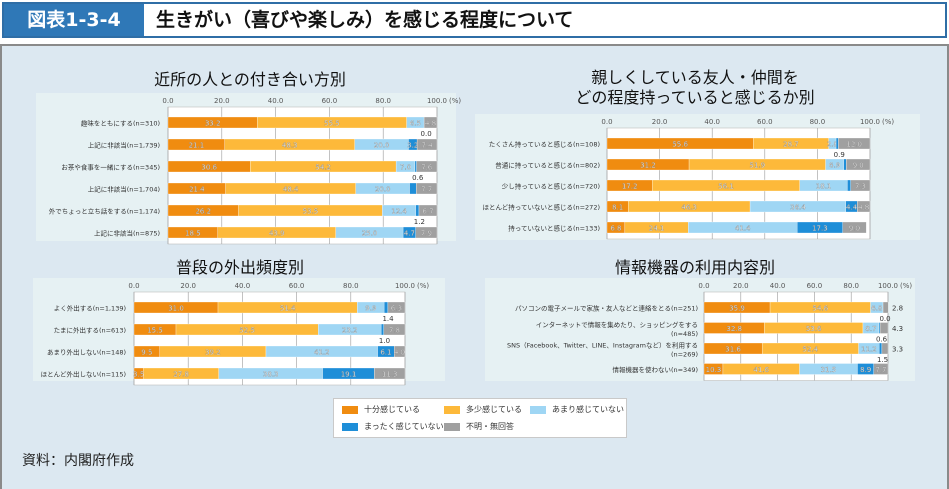 The width and height of the screenshot is (949, 489). What do you see at coordinates (393, 427) in the screenshot?
I see `legend-item-not-at-all: まったく感じていない` at bounding box center [393, 427].